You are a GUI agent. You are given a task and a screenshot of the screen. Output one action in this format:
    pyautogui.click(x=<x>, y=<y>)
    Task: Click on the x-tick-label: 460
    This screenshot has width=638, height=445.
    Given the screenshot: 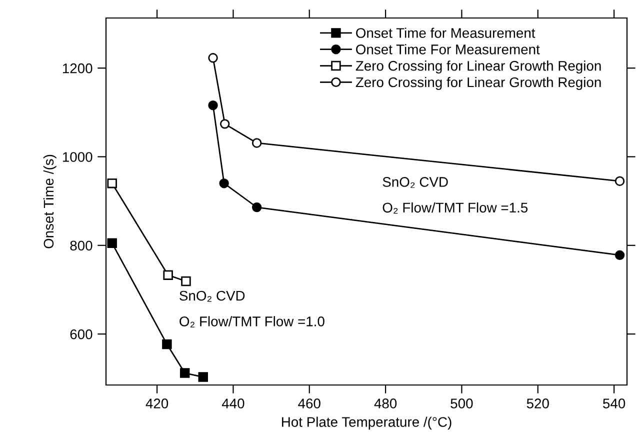 What is the action you would take?
    pyautogui.click(x=309, y=403)
    